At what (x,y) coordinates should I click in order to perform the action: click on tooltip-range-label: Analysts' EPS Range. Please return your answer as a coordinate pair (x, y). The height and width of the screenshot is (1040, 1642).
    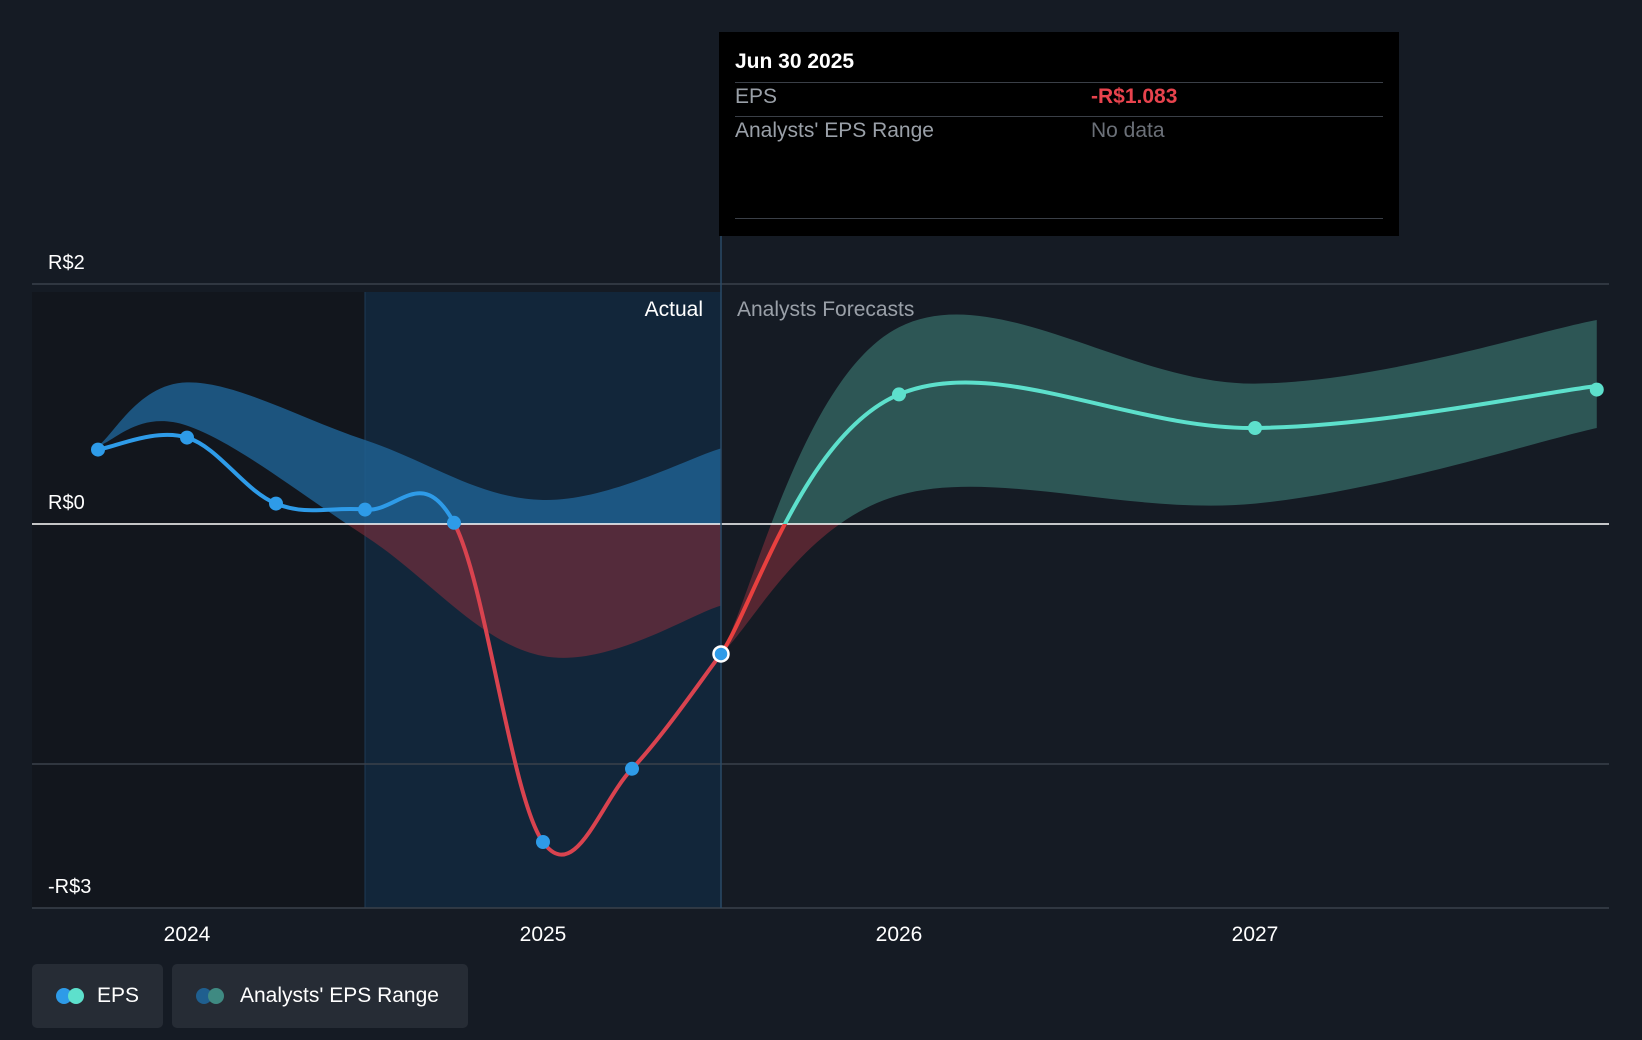
    Looking at the image, I should click on (834, 130).